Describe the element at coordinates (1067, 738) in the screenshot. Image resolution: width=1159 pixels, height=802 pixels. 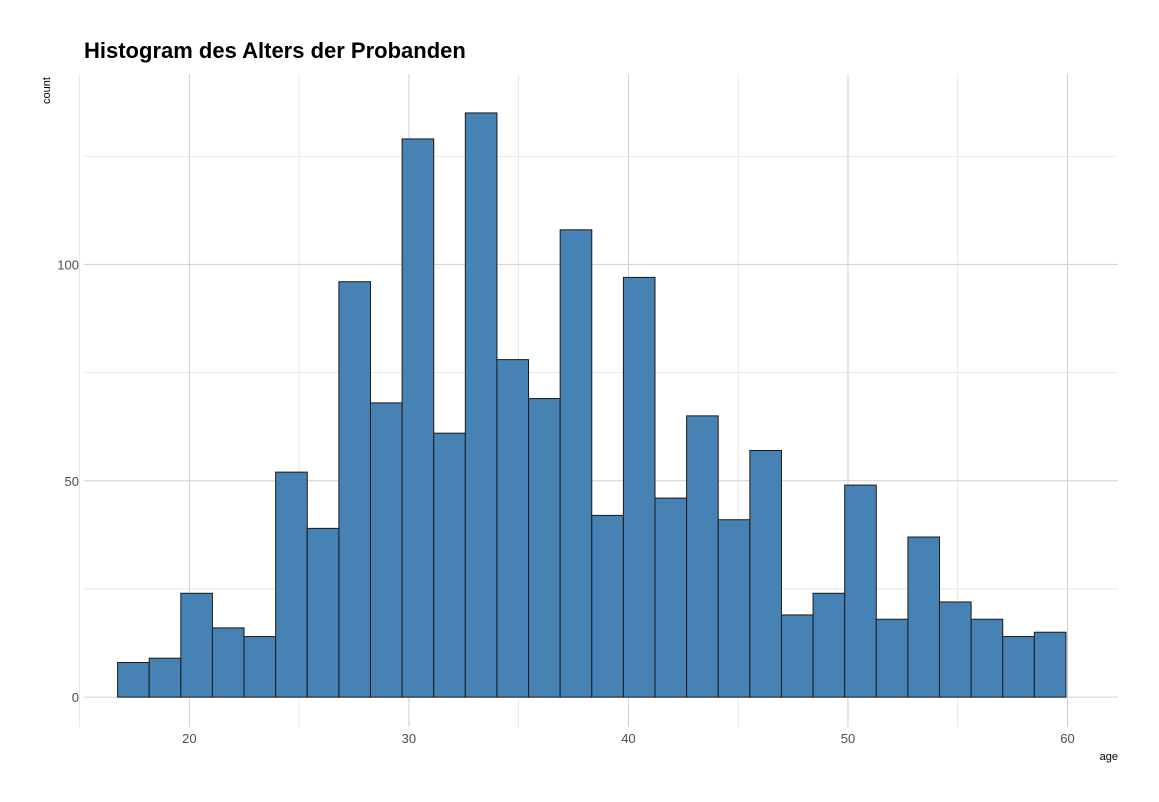
I see `x-tick-label: 60` at that location.